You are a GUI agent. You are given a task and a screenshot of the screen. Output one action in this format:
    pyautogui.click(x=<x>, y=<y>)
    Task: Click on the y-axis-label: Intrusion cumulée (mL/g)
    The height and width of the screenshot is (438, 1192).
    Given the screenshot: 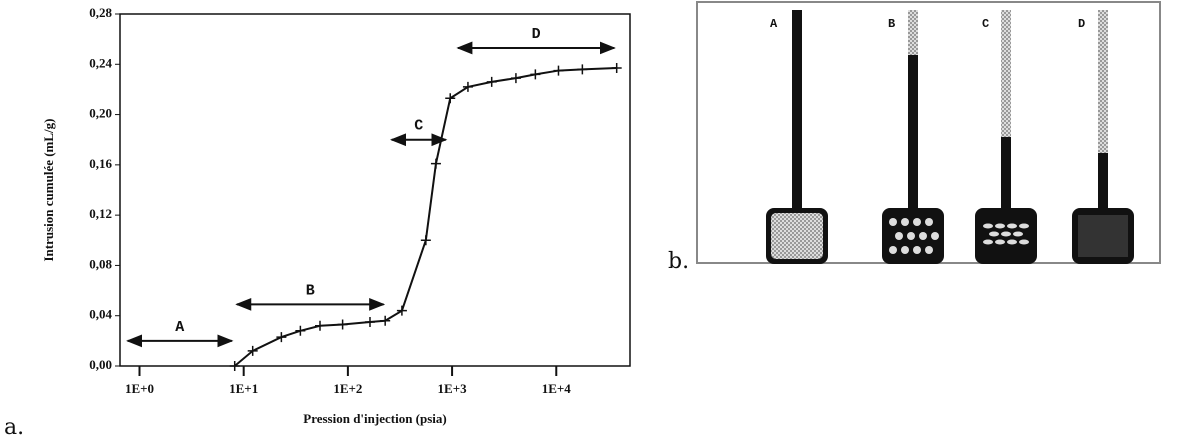 What is the action you would take?
    pyautogui.click(x=48, y=190)
    